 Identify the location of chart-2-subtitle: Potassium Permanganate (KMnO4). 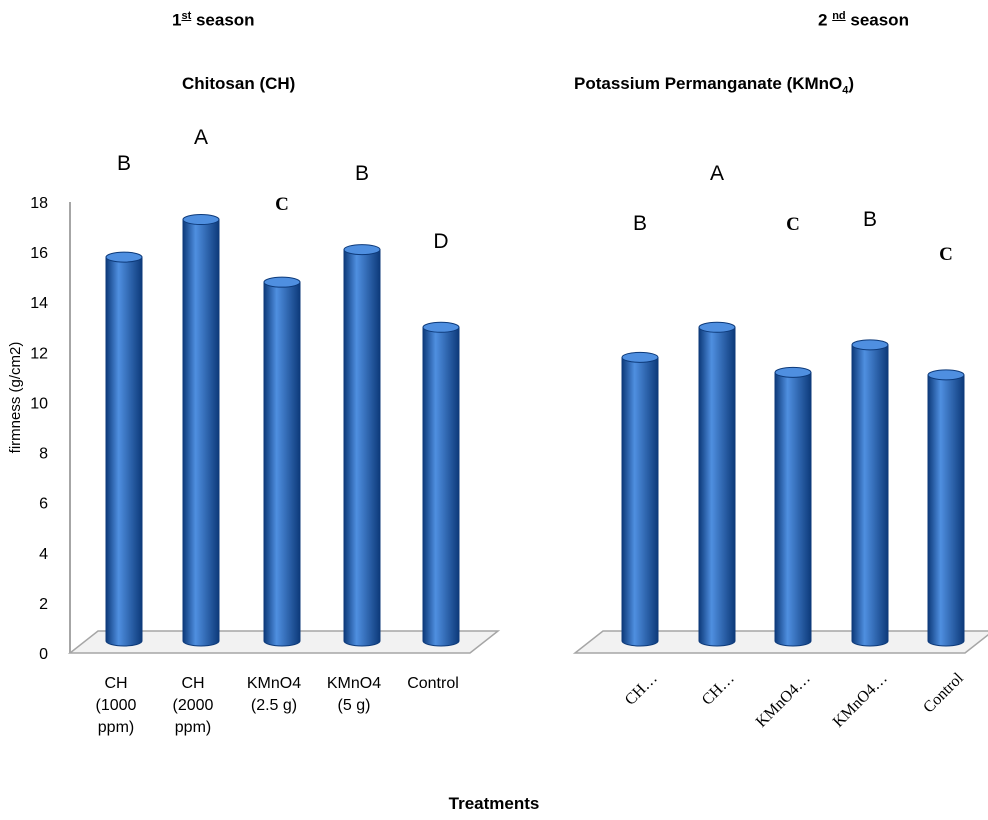
(714, 85).